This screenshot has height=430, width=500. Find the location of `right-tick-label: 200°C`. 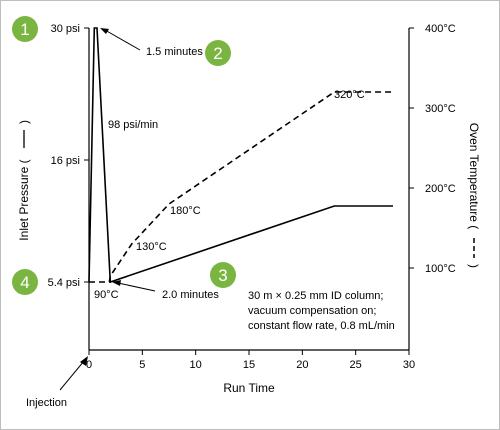

right-tick-label: 200°C is located at coordinates (440, 189).